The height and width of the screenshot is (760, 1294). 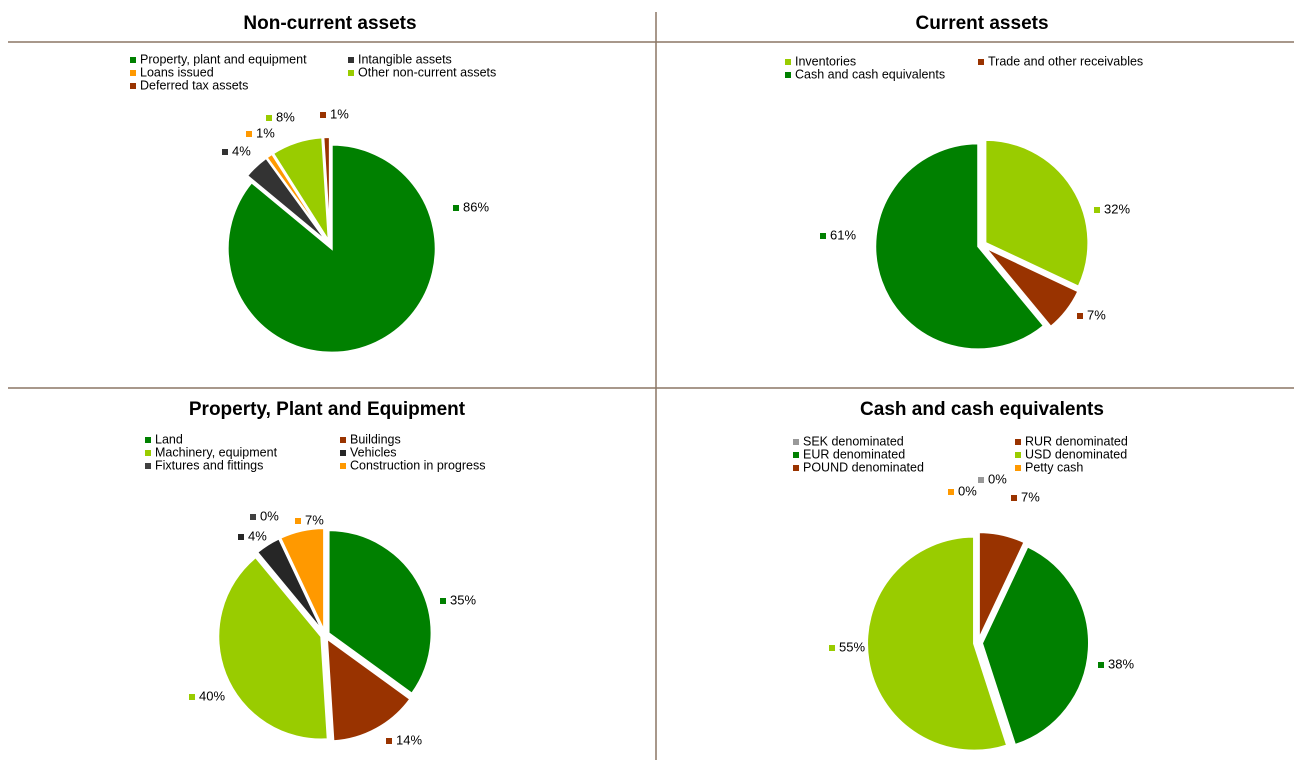 I want to click on legend-label: Buildings, so click(x=375, y=439).